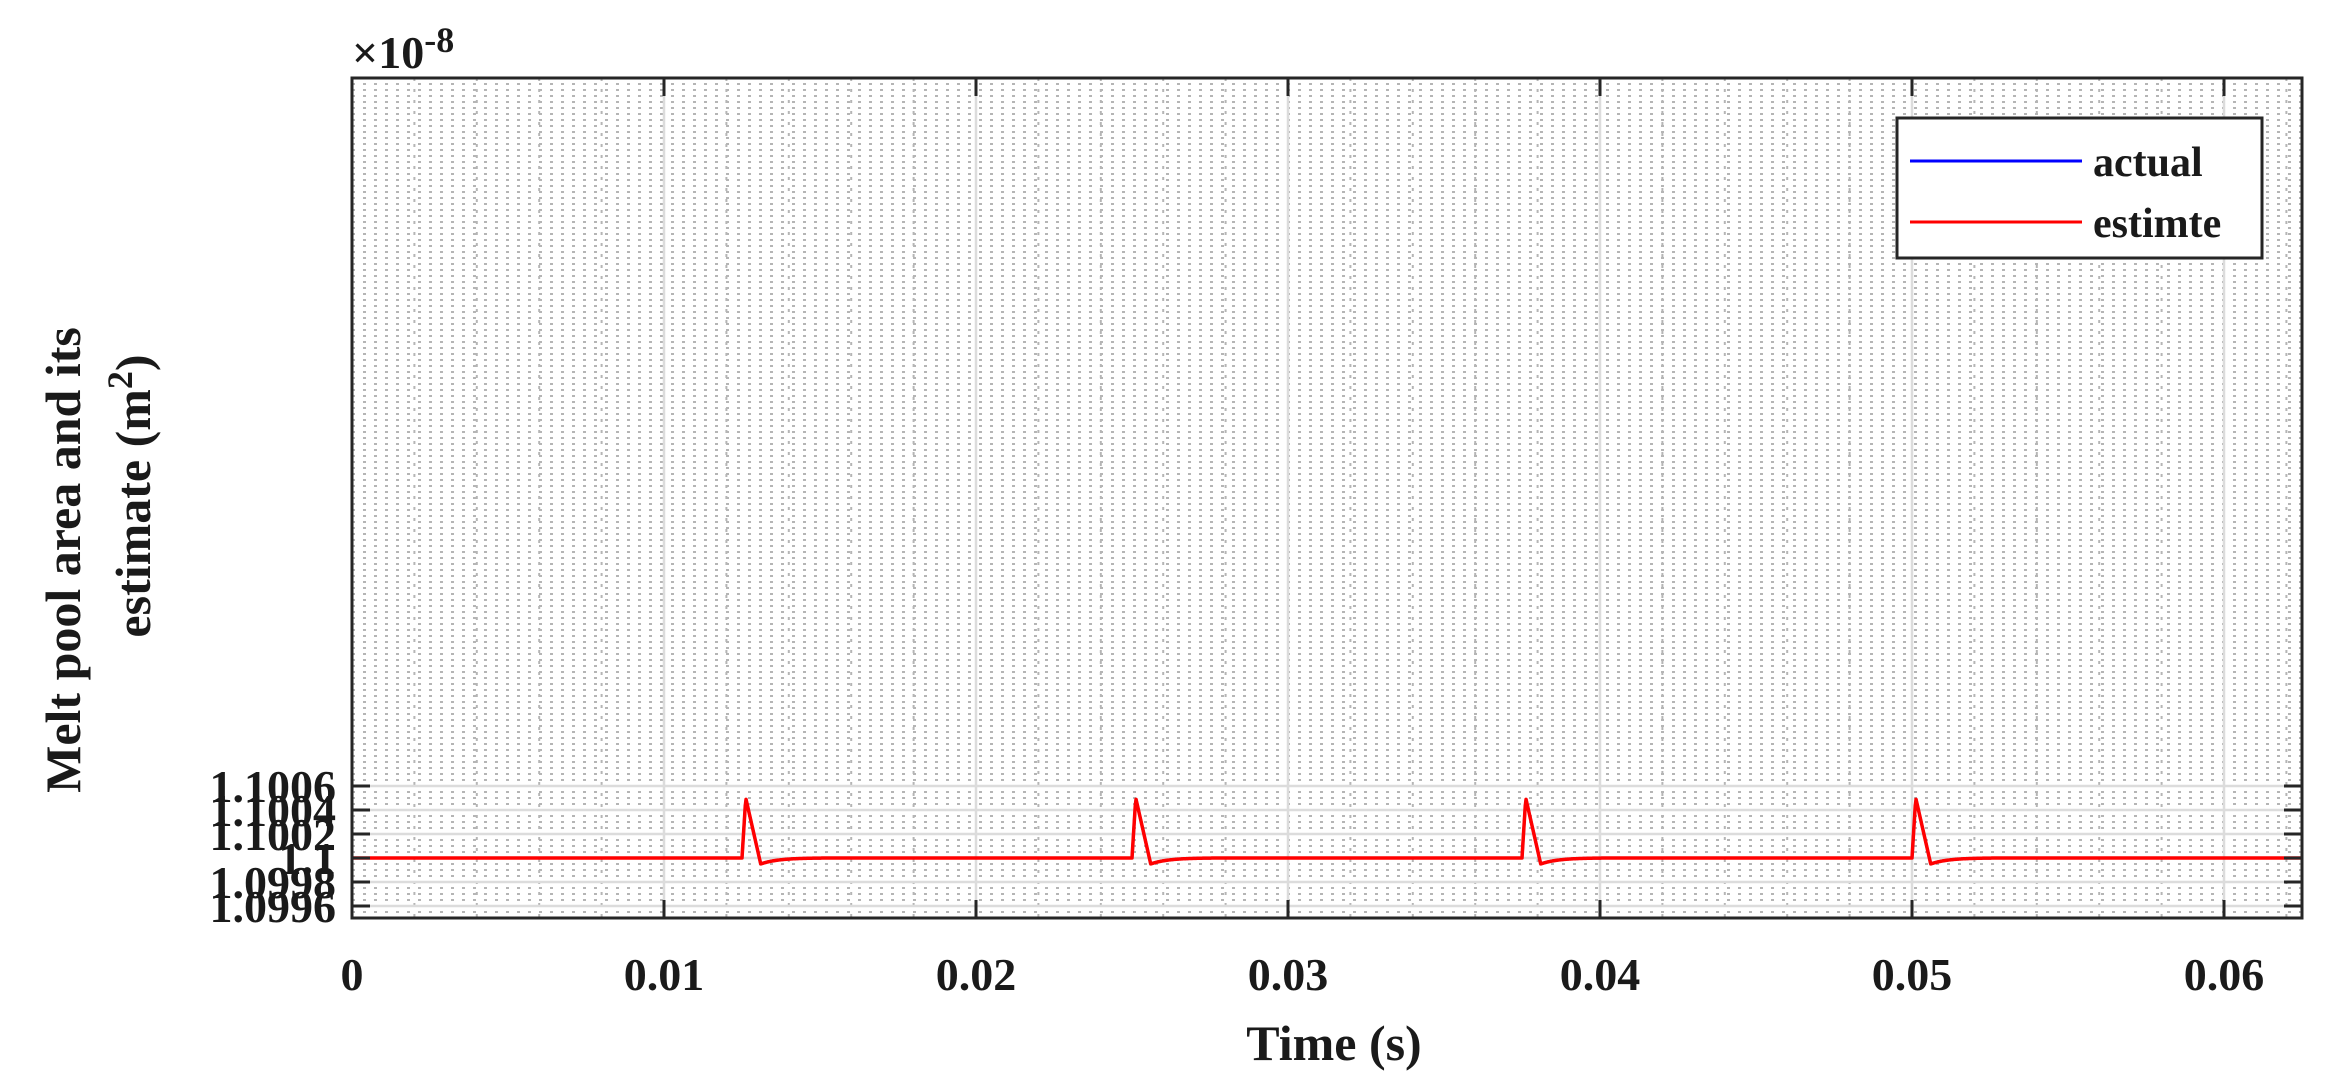  I want to click on y-axis-label: Melt pool area and its, so click(63, 560).